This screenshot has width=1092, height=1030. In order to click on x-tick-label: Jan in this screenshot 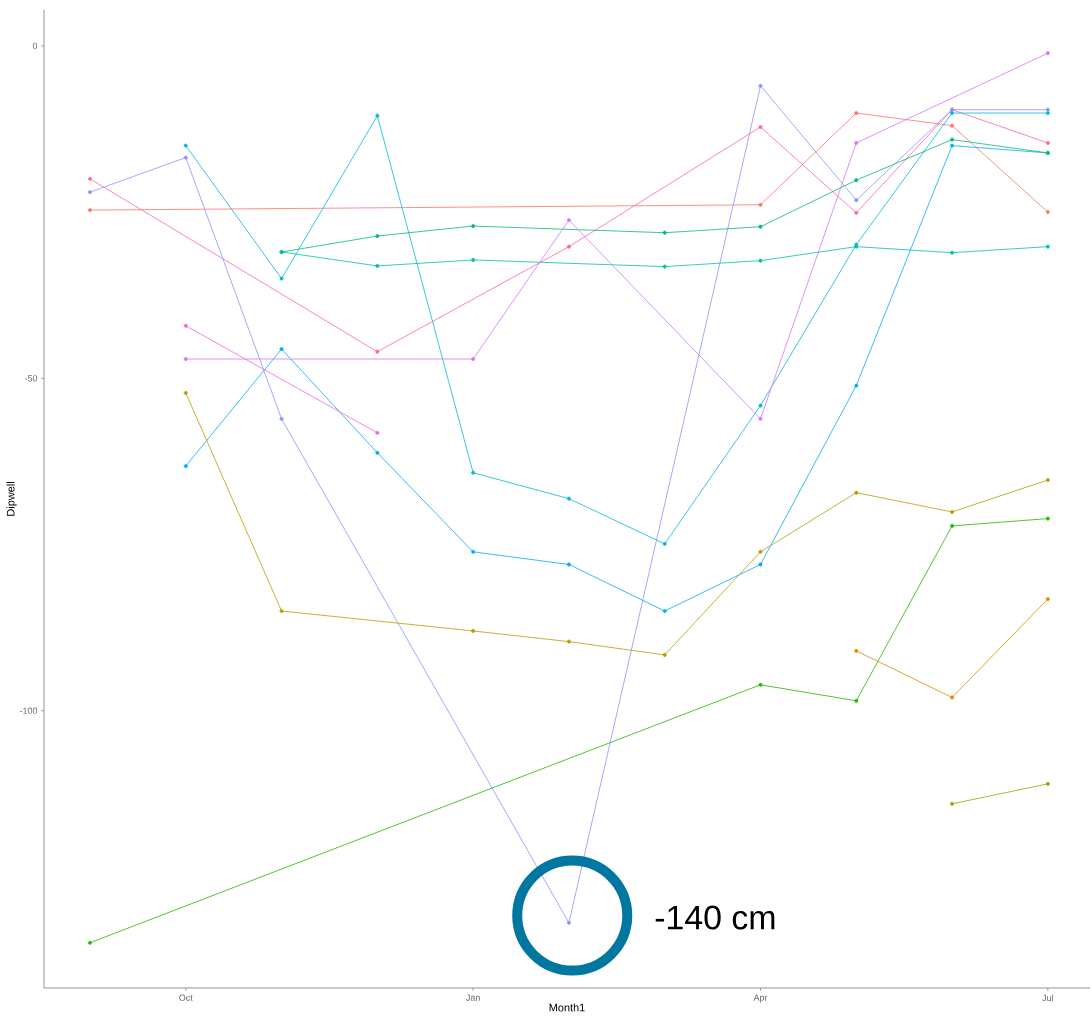, I will do `click(473, 997)`.